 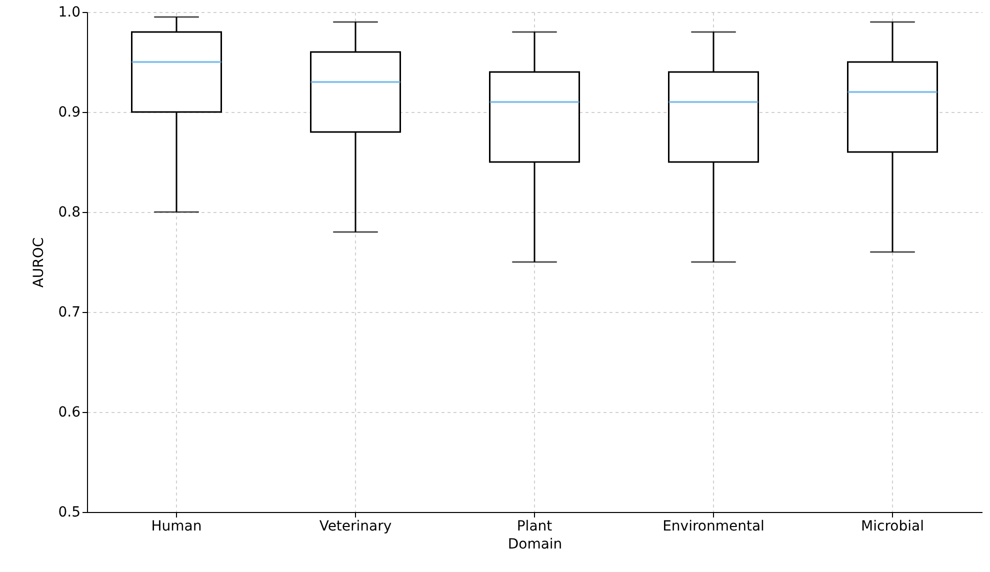 What do you see at coordinates (535, 544) in the screenshot?
I see `x-axis-title: Domain` at bounding box center [535, 544].